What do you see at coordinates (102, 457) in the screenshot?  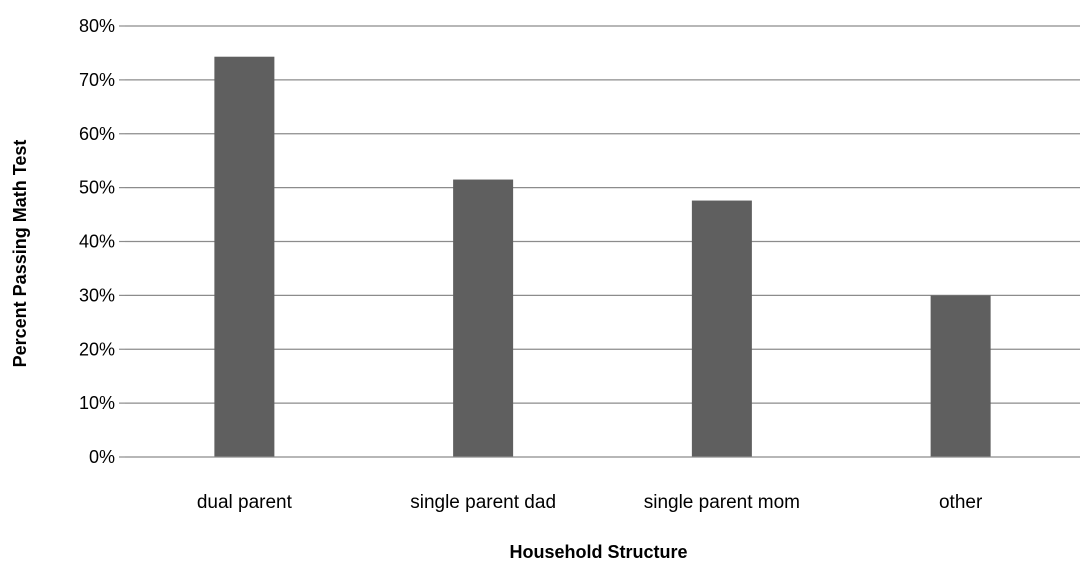 I see `y-tick-label: 0%` at bounding box center [102, 457].